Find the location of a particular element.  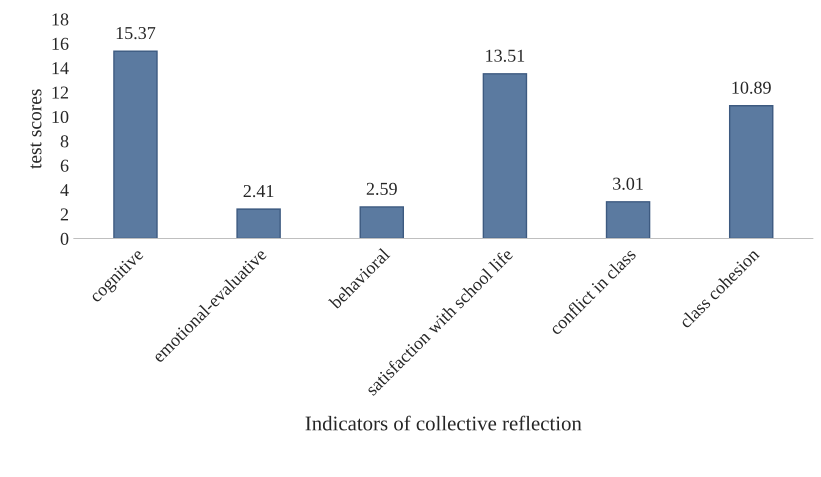

data-label: 13.51 is located at coordinates (505, 56).